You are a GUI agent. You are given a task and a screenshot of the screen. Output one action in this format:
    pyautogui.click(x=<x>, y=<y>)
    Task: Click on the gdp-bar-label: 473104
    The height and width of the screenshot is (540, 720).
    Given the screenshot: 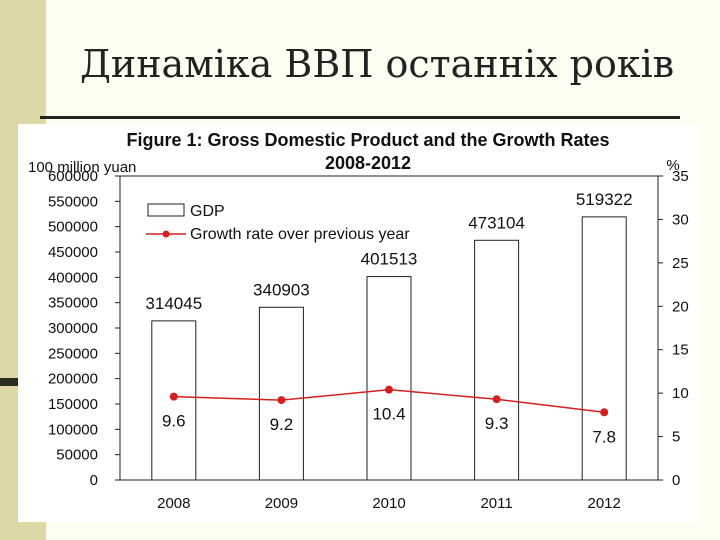 What is the action you would take?
    pyautogui.click(x=496, y=222)
    